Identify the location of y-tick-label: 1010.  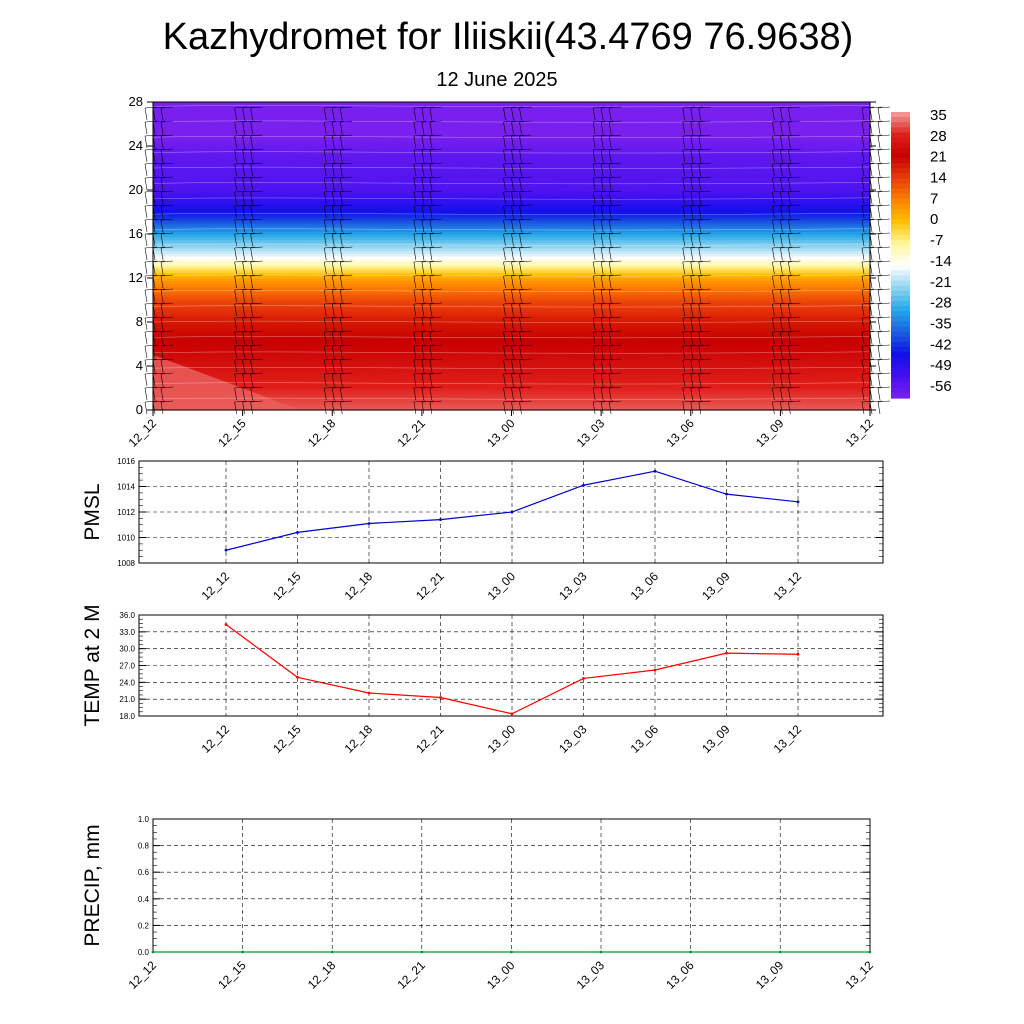
(126, 538).